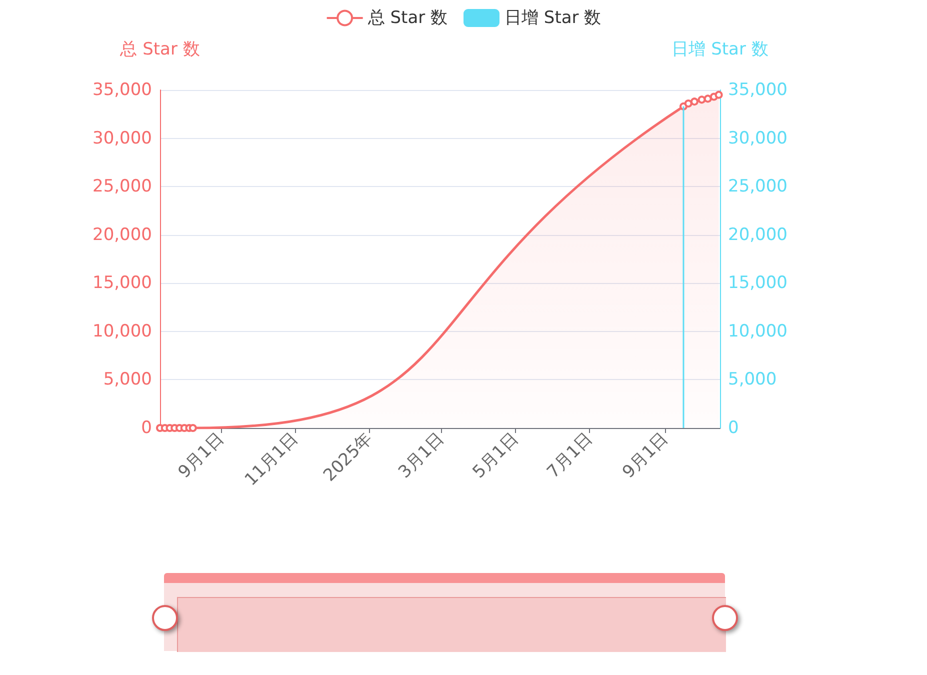  What do you see at coordinates (122, 138) in the screenshot?
I see `y-tick-label: 30,000` at bounding box center [122, 138].